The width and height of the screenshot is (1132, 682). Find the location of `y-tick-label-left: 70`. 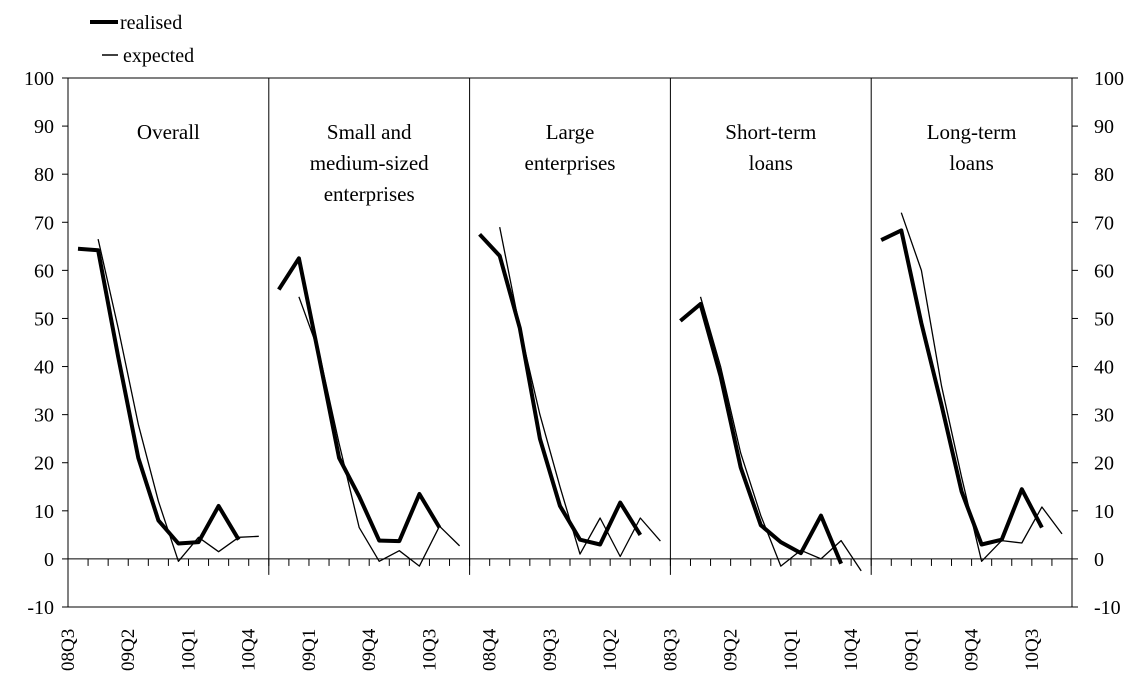

y-tick-label-left: 70 is located at coordinates (44, 223).